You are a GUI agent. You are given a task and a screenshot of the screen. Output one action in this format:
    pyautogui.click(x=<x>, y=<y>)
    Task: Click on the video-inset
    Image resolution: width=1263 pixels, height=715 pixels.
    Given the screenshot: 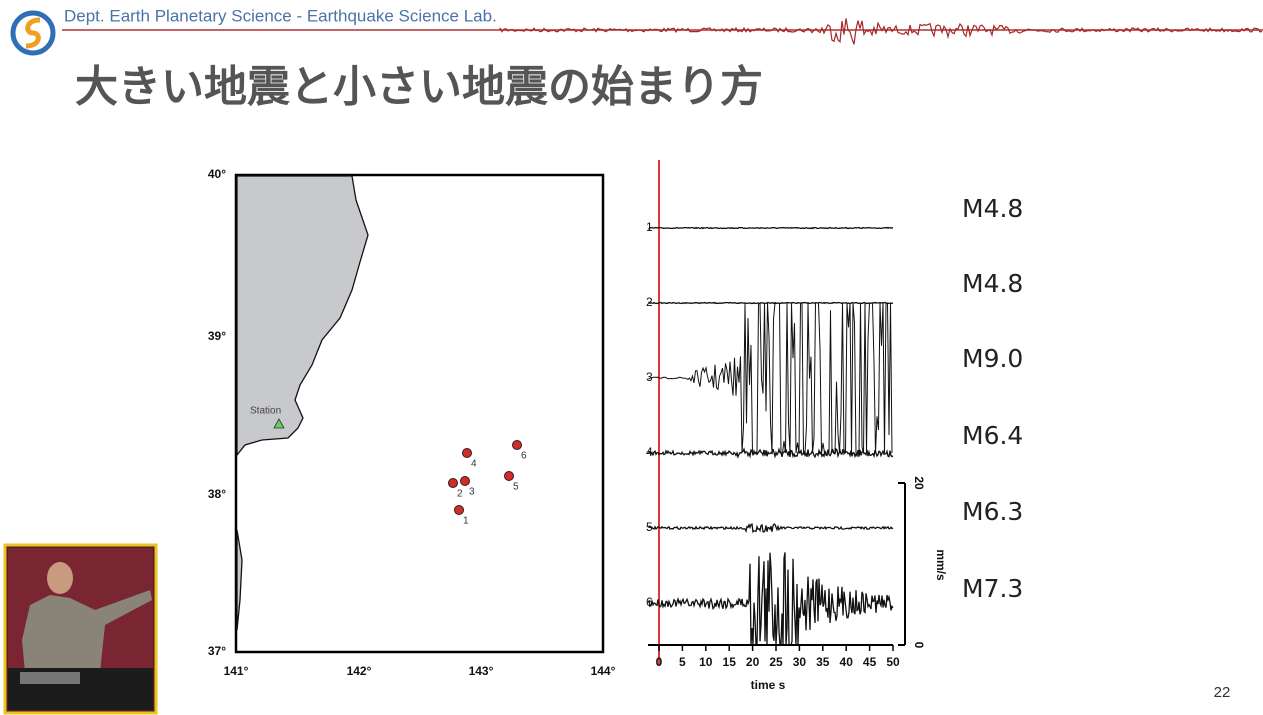 What is the action you would take?
    pyautogui.click(x=80, y=629)
    